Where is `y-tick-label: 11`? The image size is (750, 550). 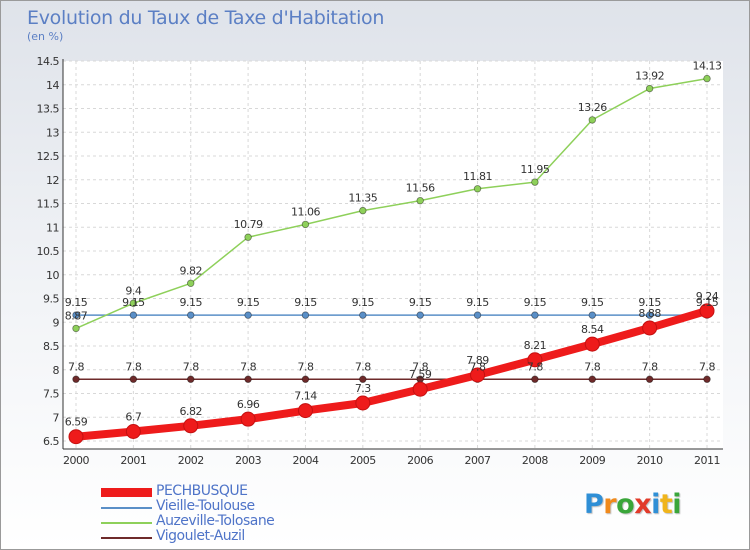
y-tick-label: 11 is located at coordinates (52, 227).